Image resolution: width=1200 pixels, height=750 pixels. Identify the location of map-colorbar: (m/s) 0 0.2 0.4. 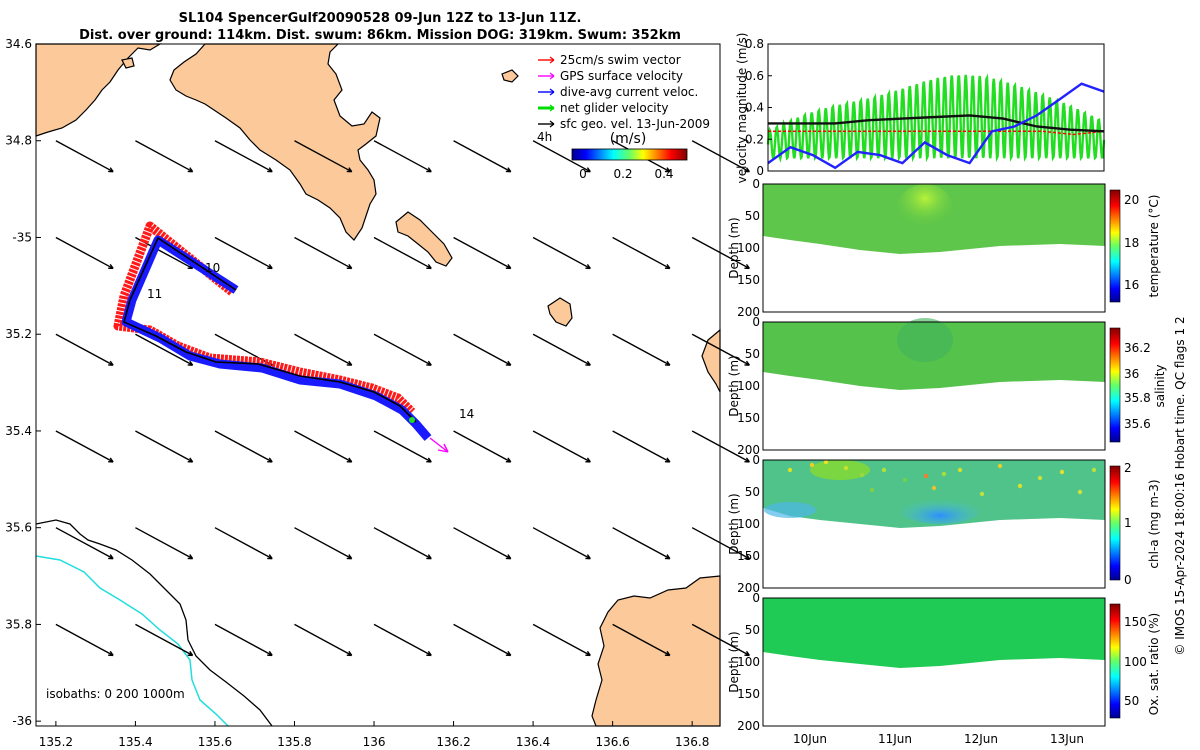
(629, 156).